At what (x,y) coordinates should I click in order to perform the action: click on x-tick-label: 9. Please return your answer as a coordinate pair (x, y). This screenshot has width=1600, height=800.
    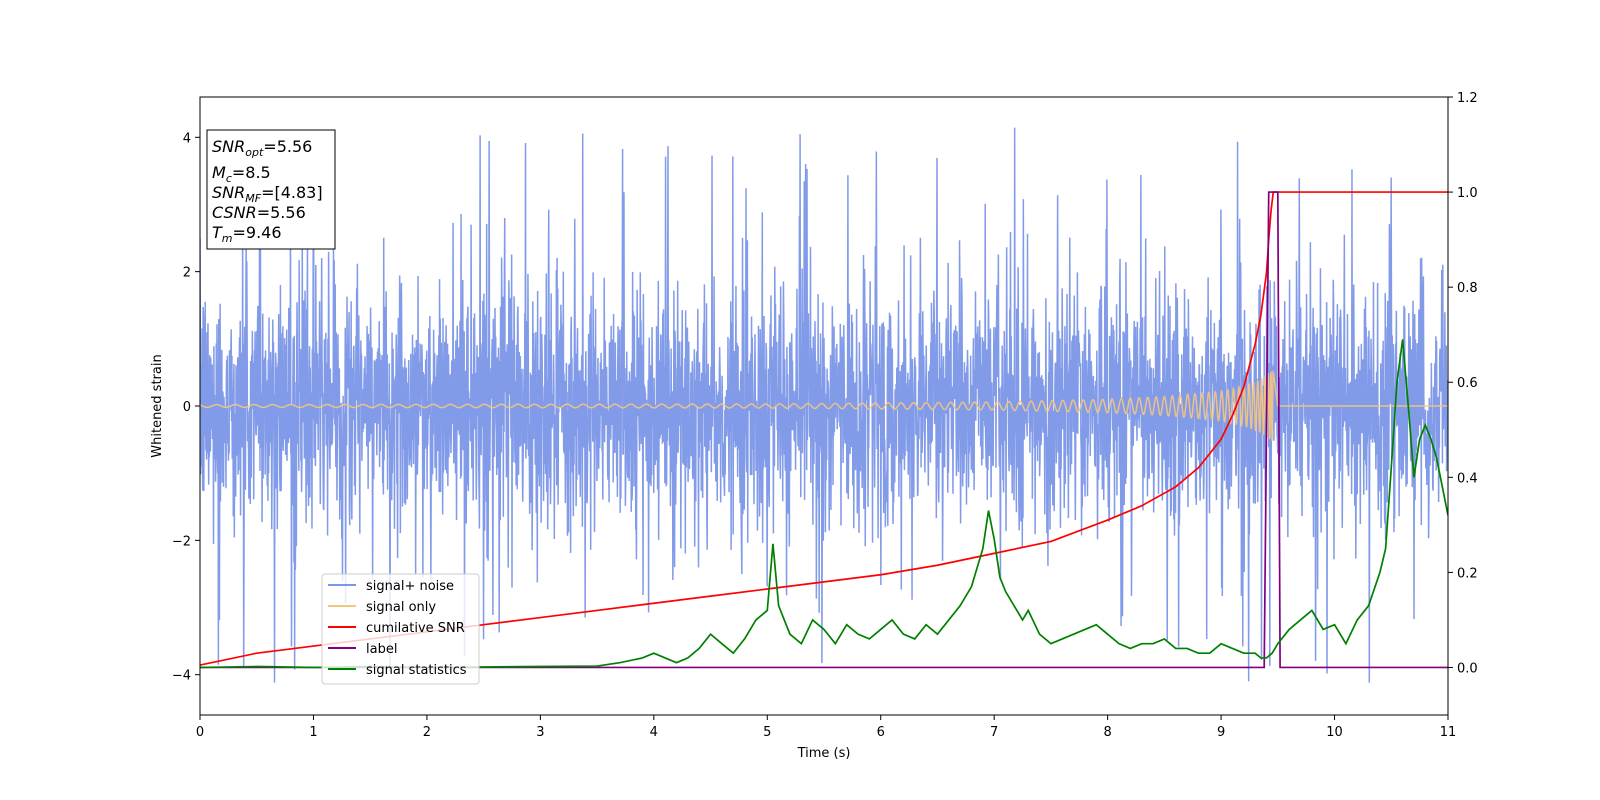
    Looking at the image, I should click on (1221, 732).